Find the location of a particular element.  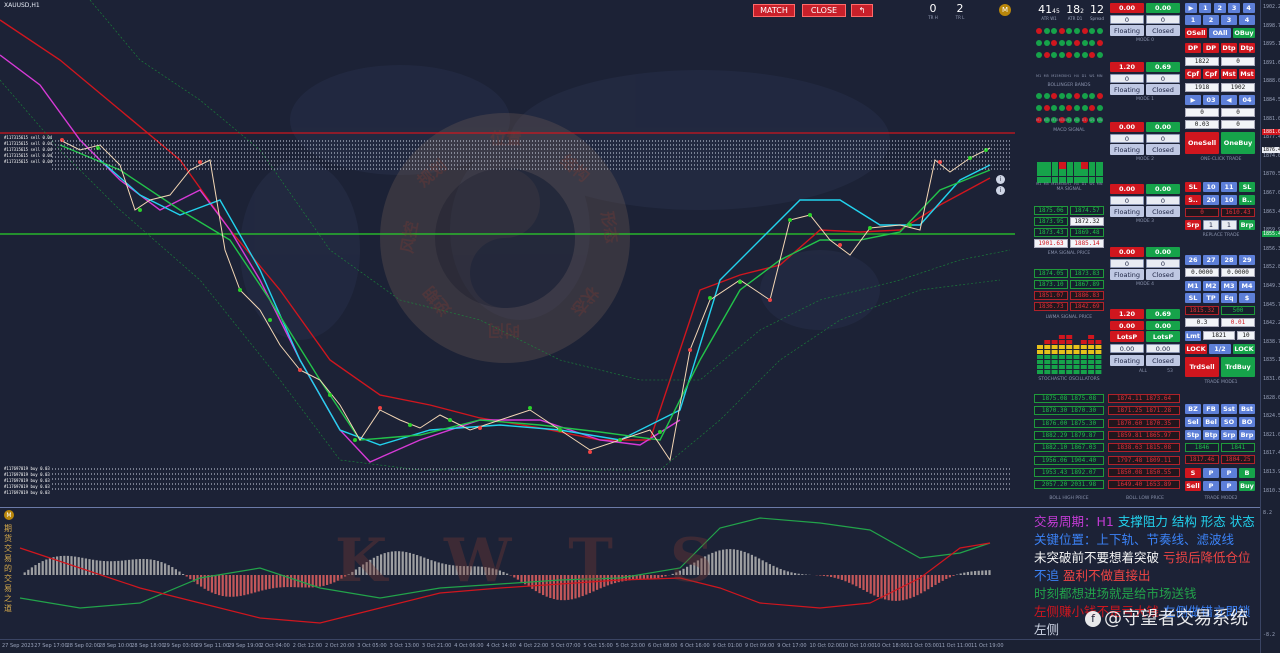

param-button: $ is located at coordinates (1247, 298).